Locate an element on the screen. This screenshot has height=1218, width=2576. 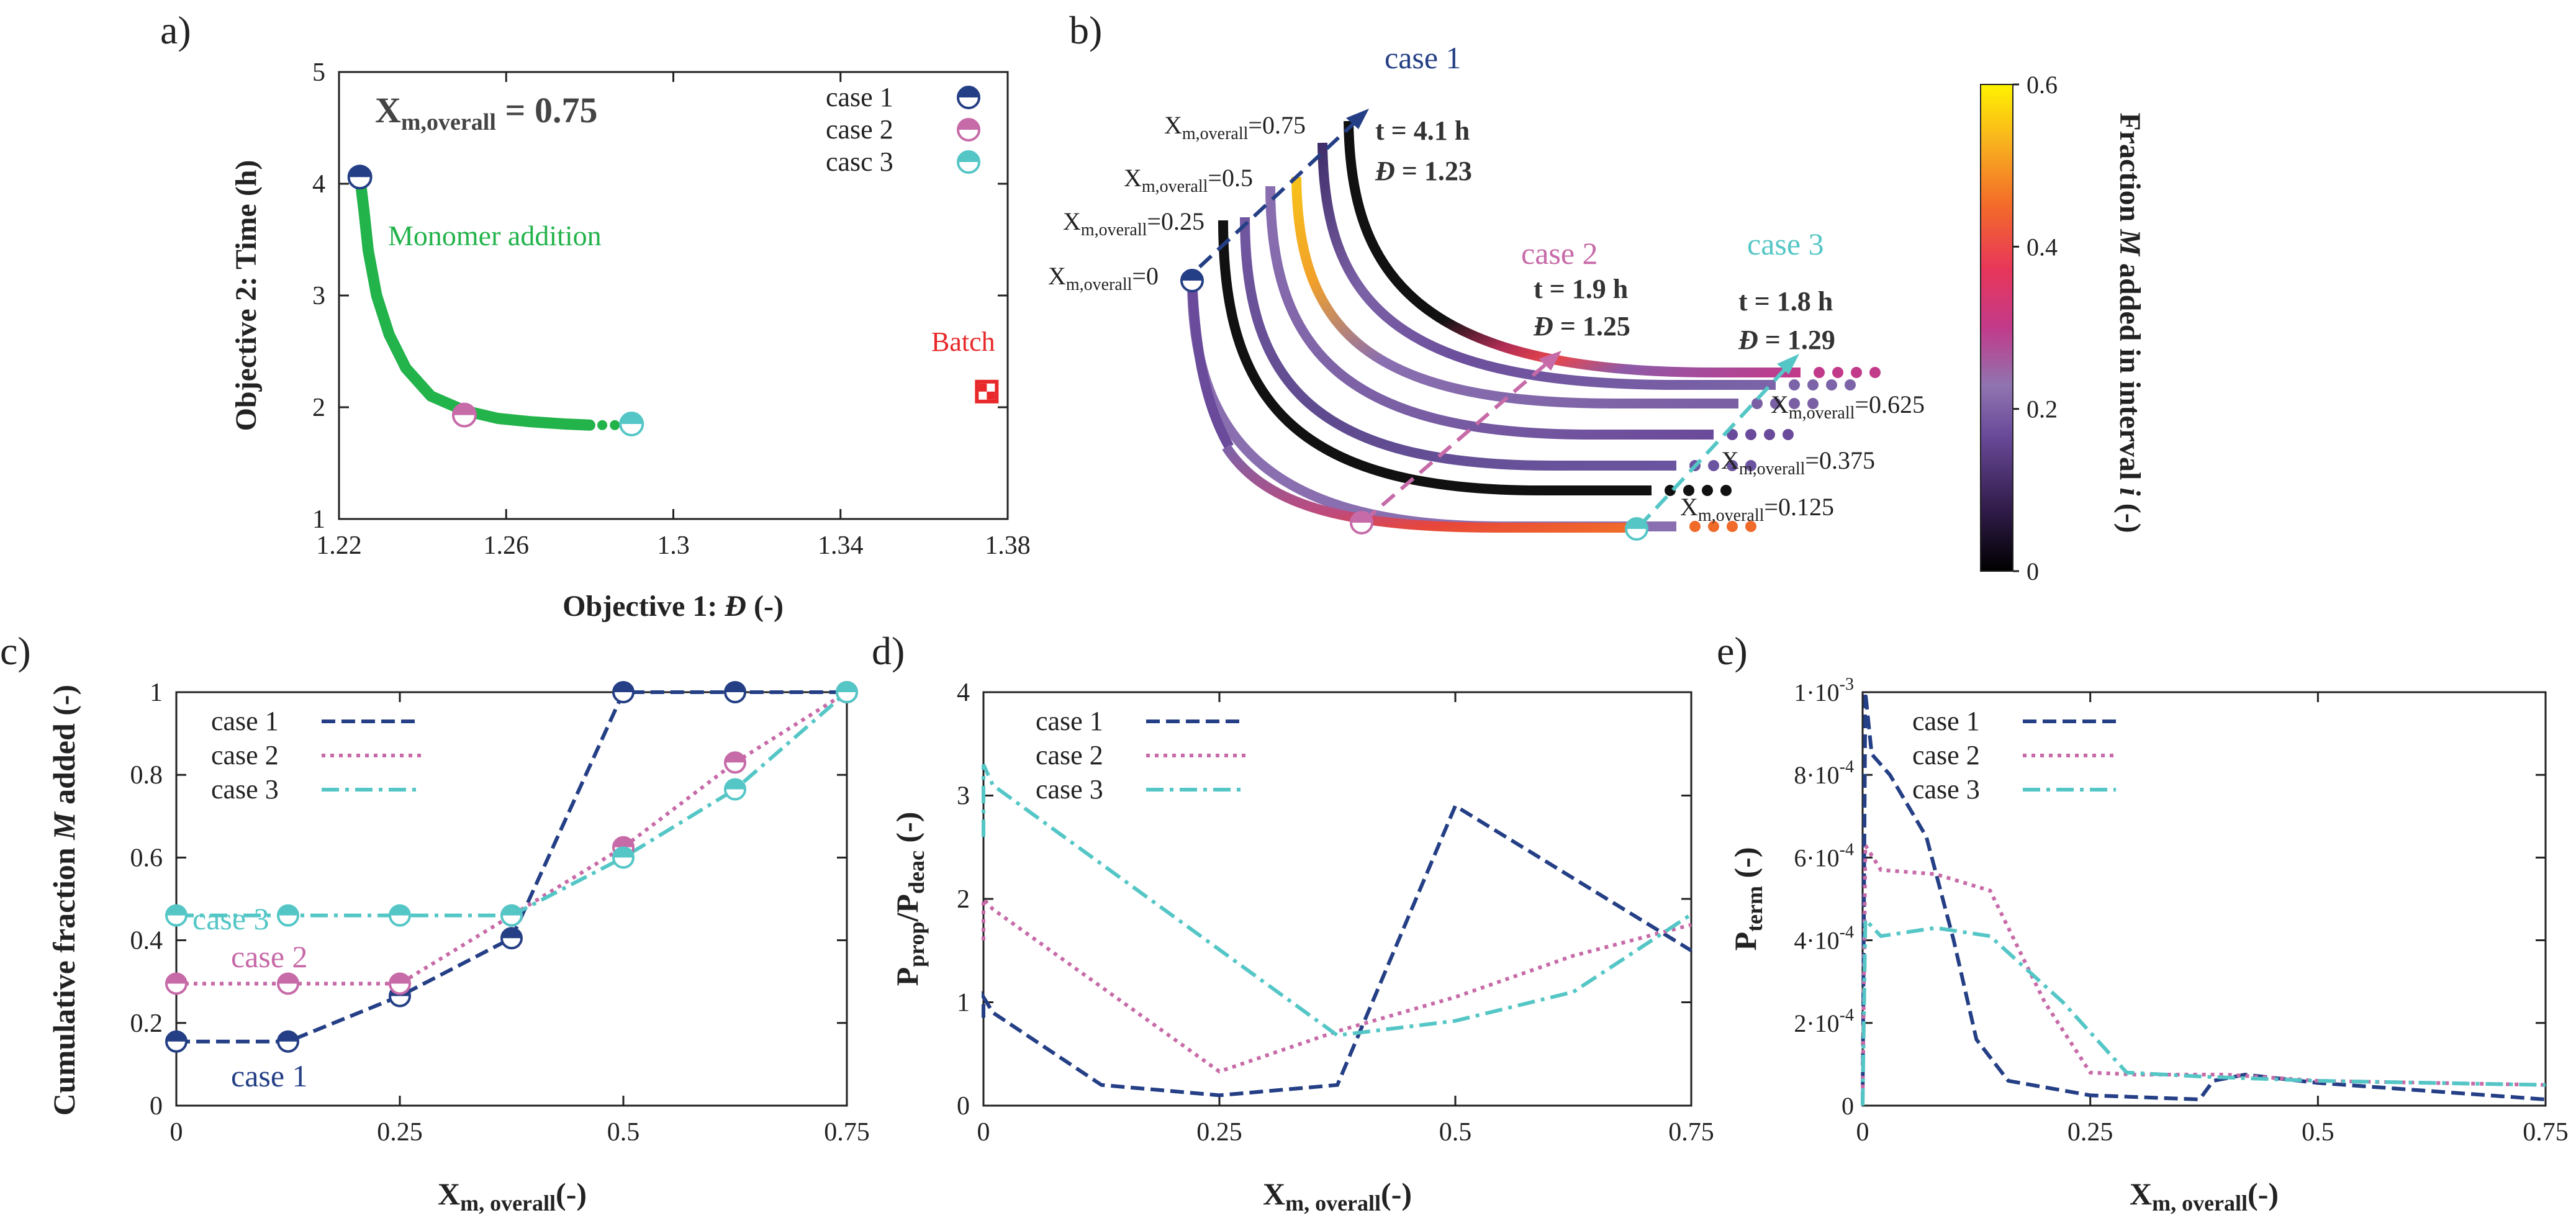
x-tick-label: 1.22 is located at coordinates (339, 545).